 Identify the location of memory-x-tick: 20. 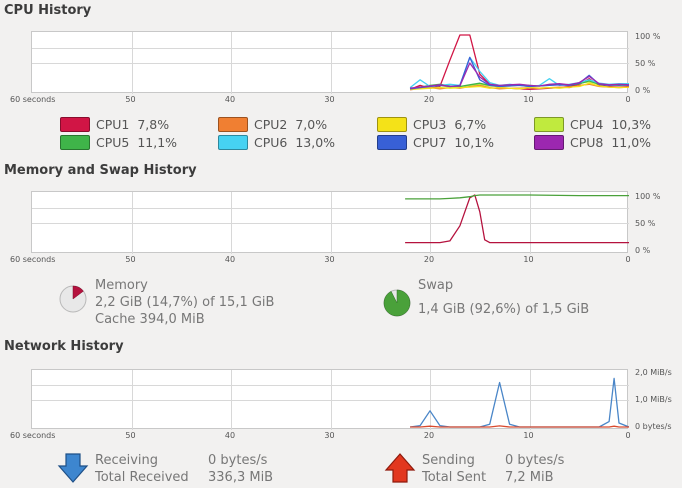
(429, 259).